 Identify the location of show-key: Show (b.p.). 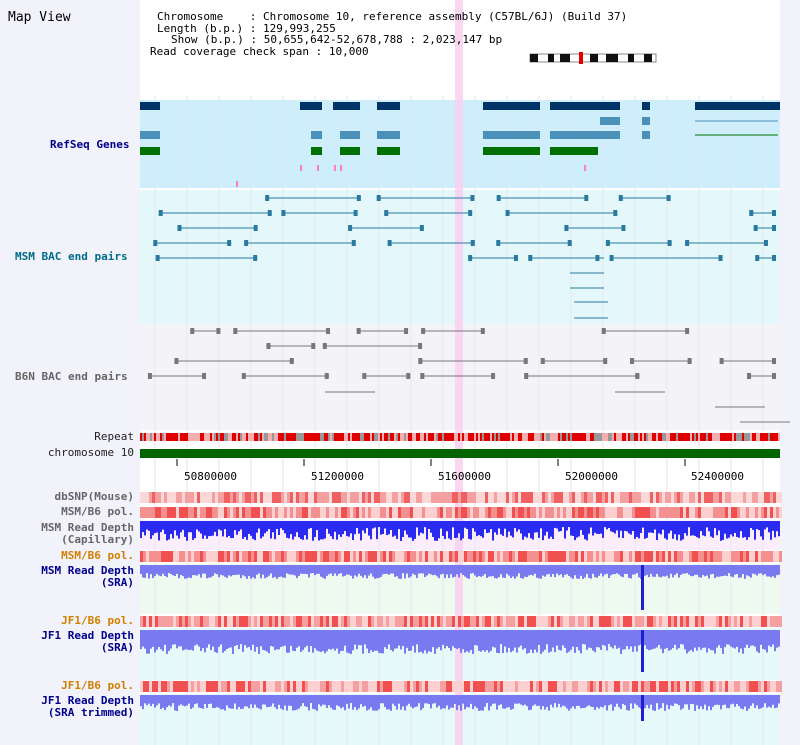
(207, 39).